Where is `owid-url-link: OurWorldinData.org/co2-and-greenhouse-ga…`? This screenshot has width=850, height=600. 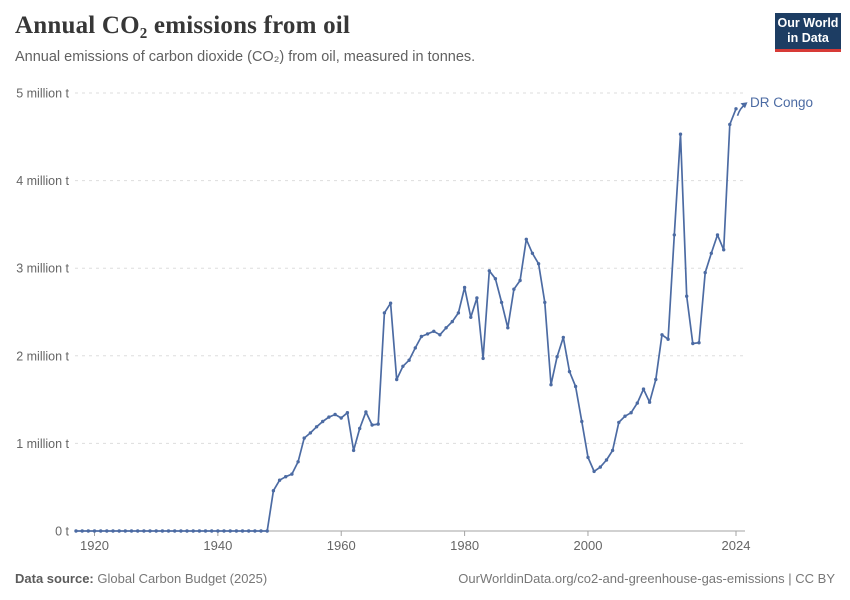 owid-url-link: OurWorldinData.org/co2-and-greenhouse-ga… is located at coordinates (646, 578).